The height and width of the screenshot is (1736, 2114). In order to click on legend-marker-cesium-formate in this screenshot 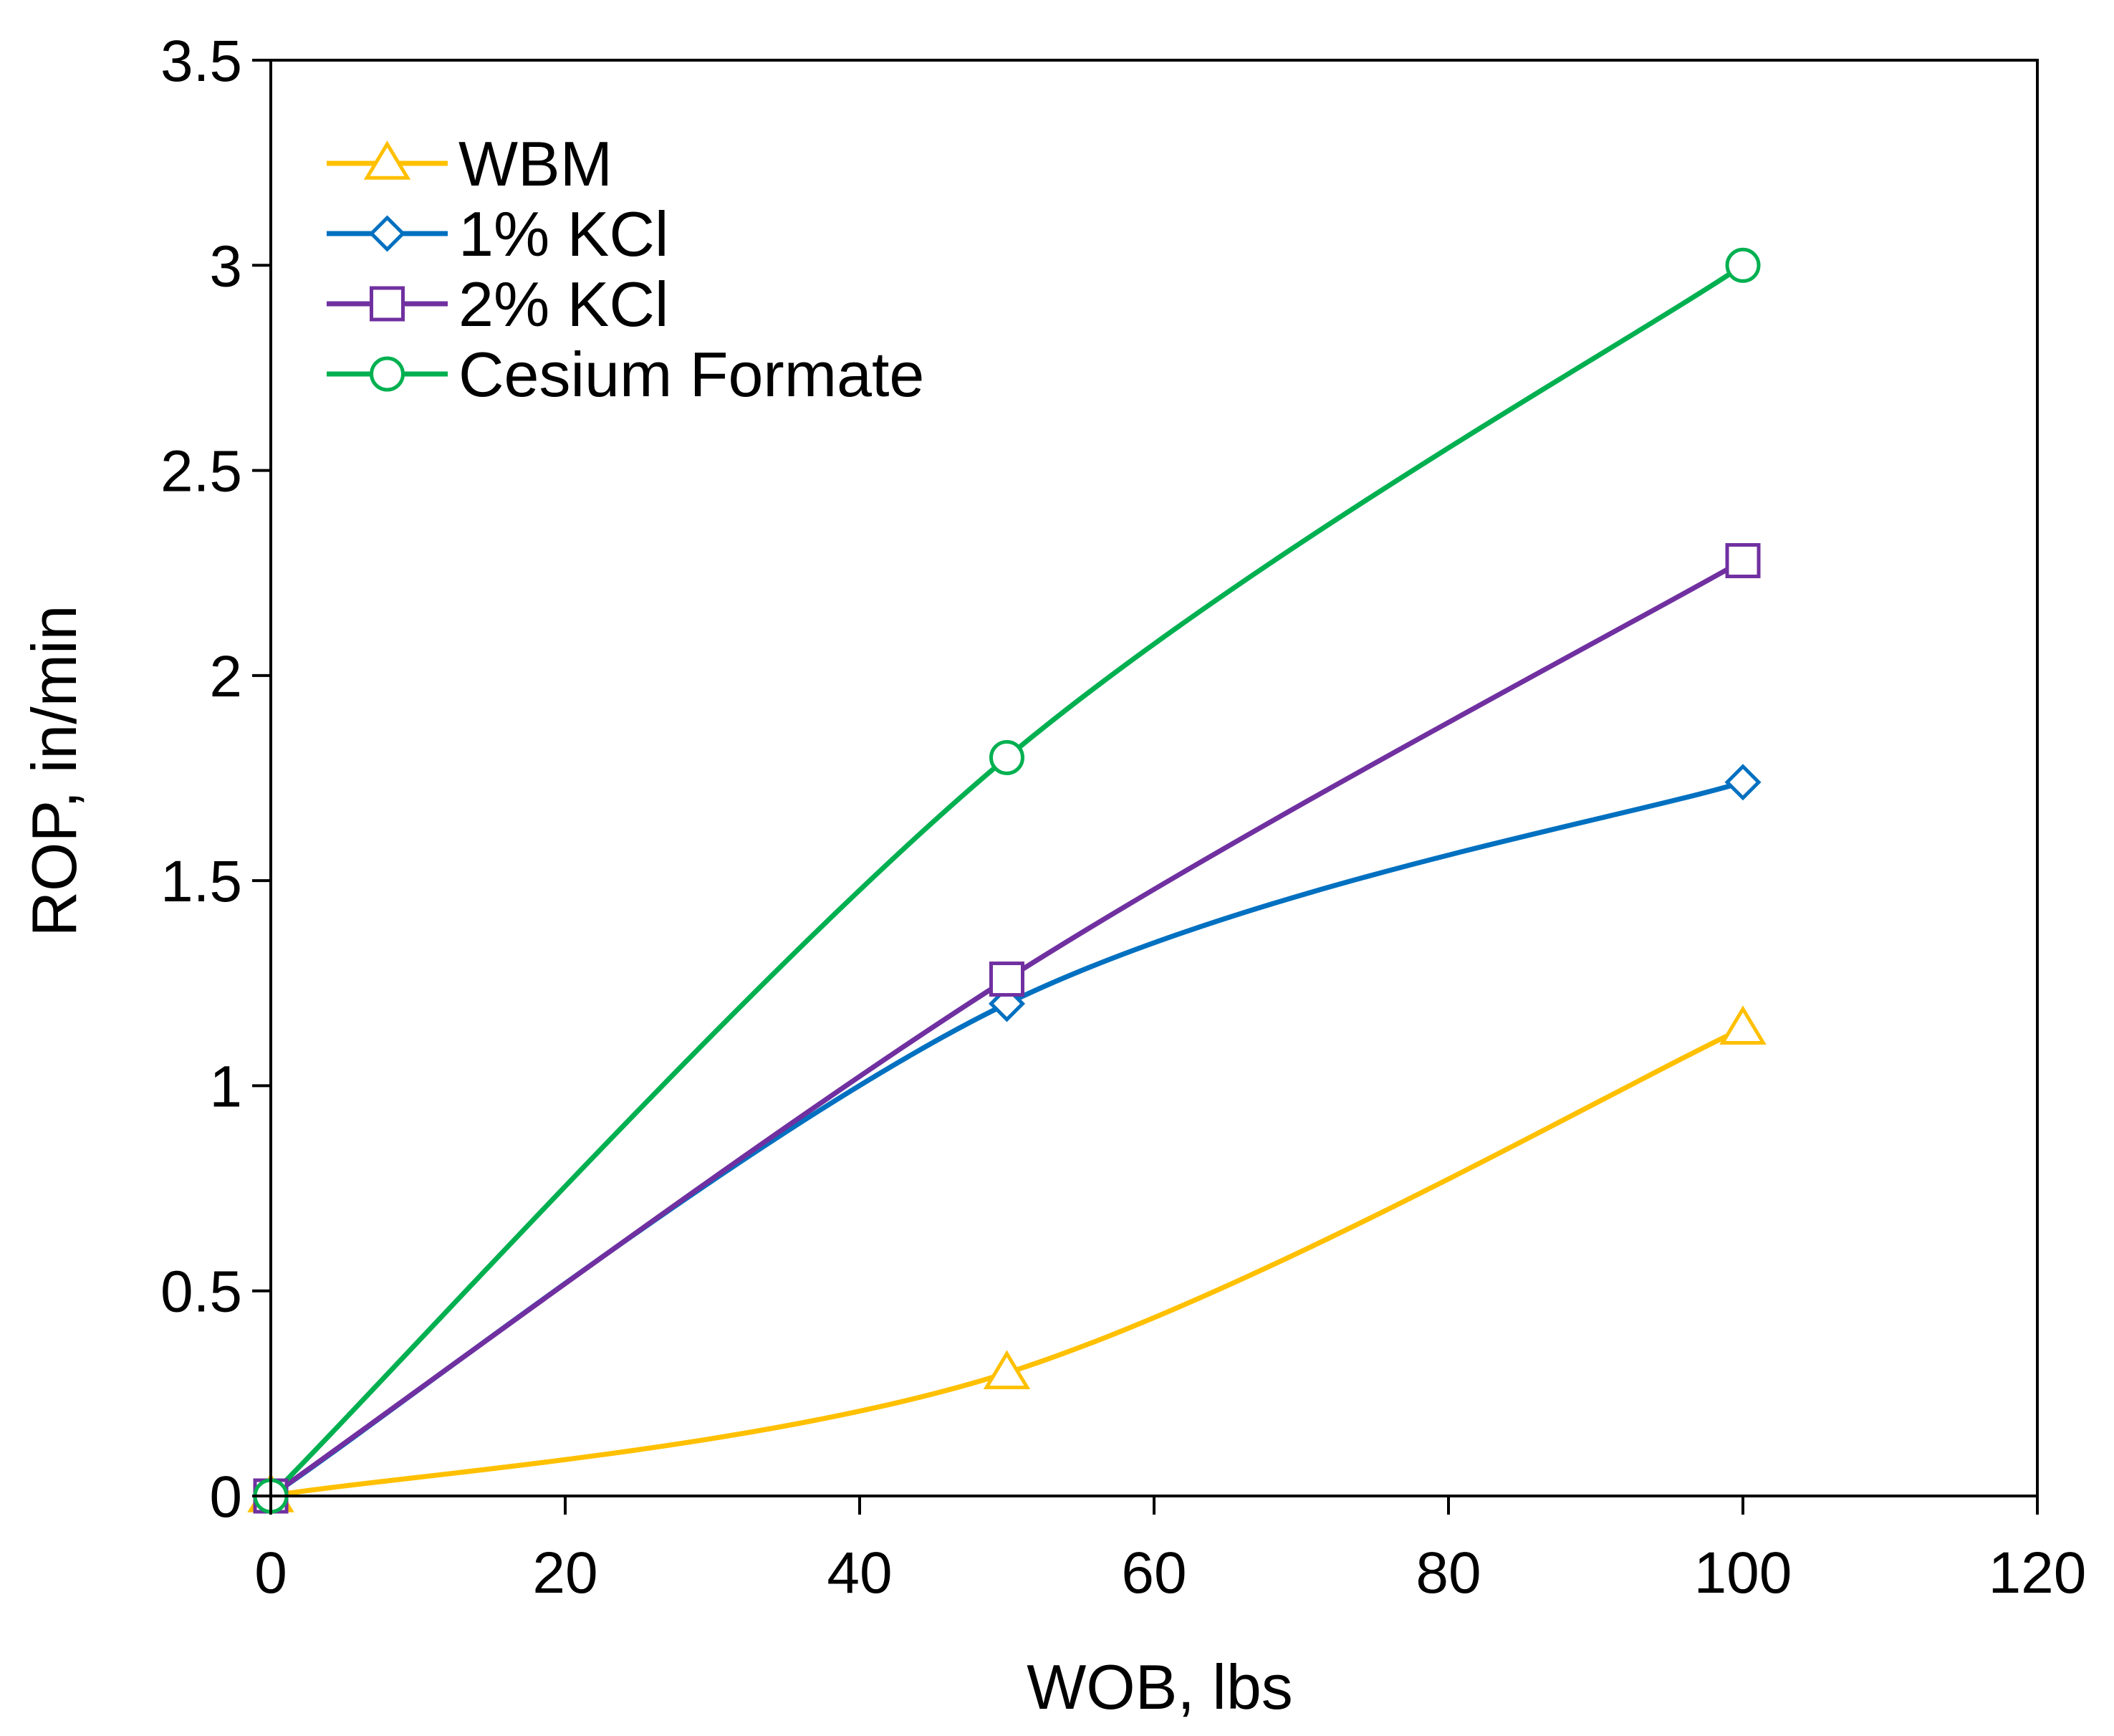, I will do `click(387, 374)`.